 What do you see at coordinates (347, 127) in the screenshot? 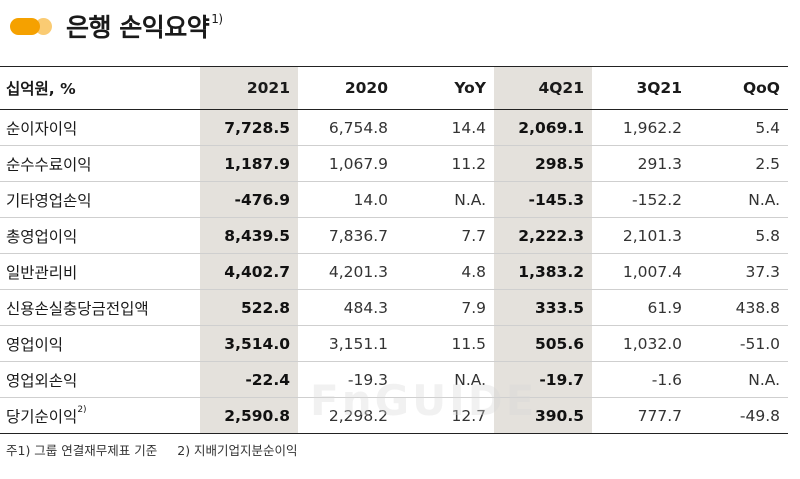
I see `table-cell: 6,754.8` at bounding box center [347, 127].